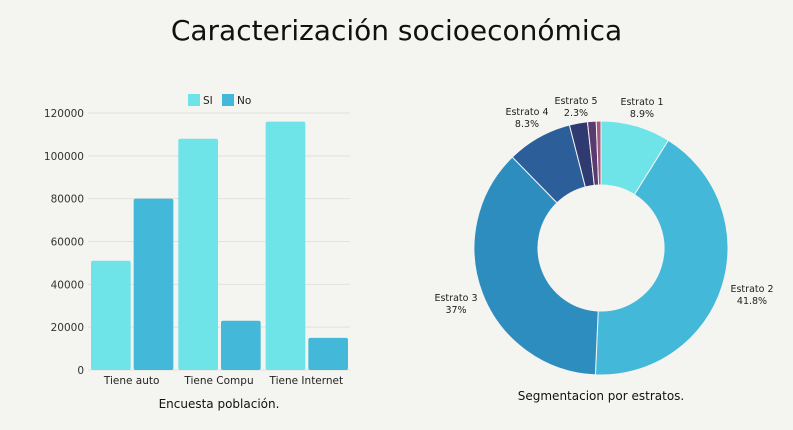 The width and height of the screenshot is (793, 430). I want to click on y-tick-label: 60000, so click(67, 243).